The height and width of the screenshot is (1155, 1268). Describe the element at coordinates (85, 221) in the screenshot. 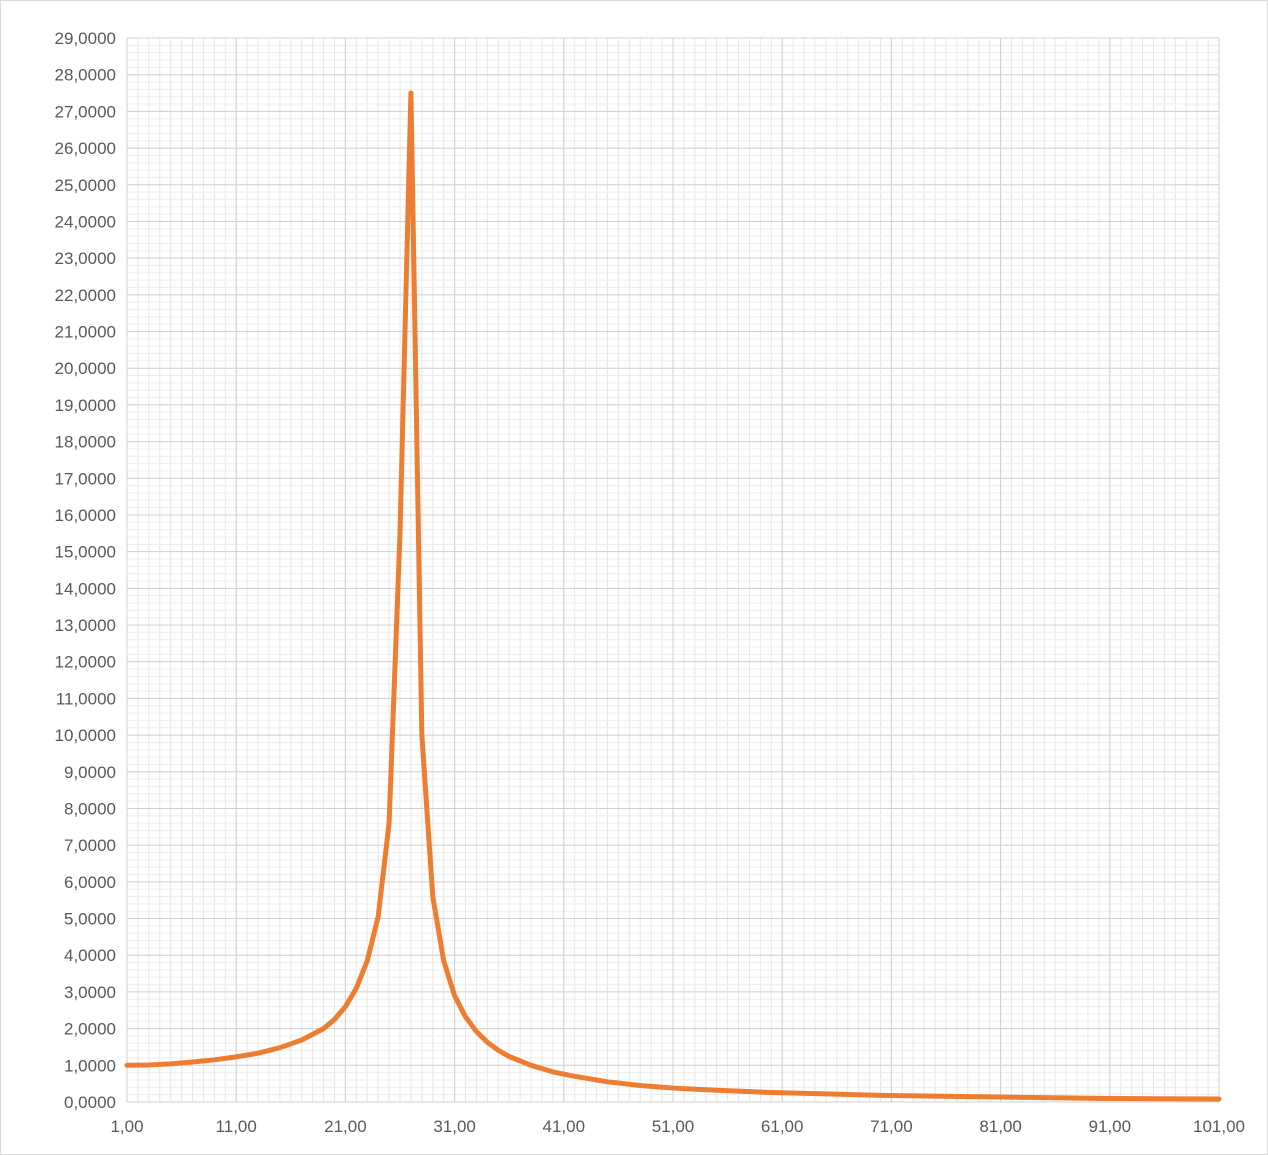

I see `y-tick-label: 24,0000` at that location.